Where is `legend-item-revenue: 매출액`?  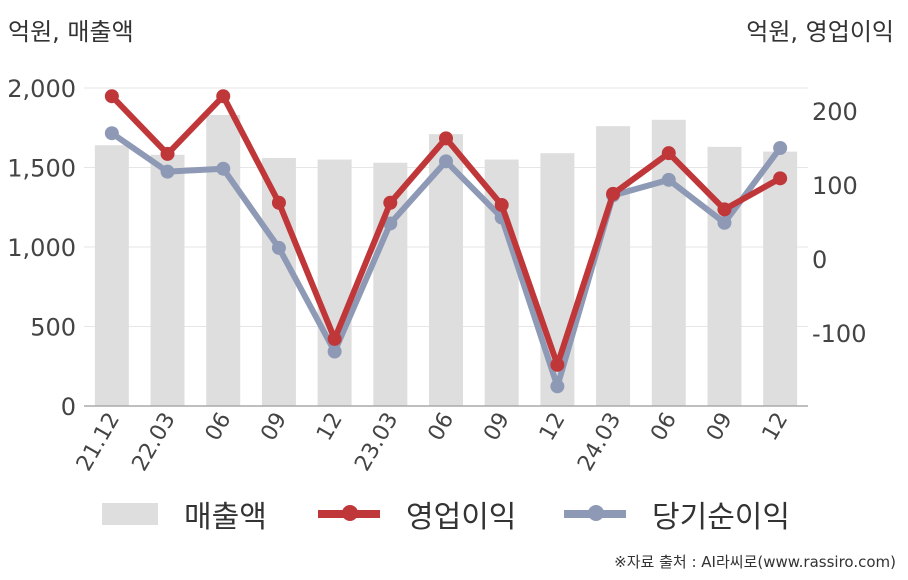 legend-item-revenue: 매출액 is located at coordinates (184, 514).